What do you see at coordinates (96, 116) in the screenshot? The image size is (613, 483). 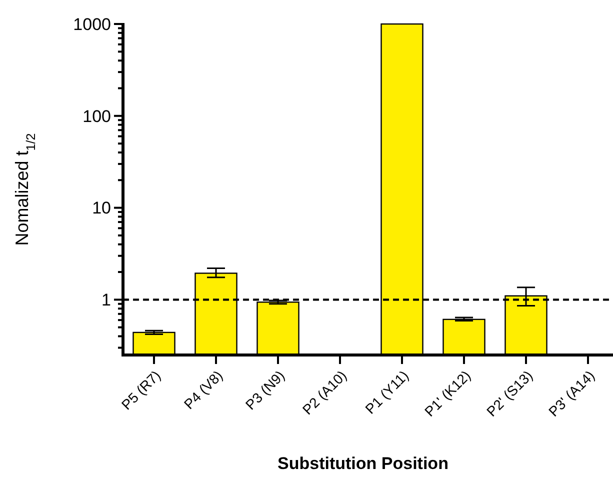 I see `y-tick-label: 100` at bounding box center [96, 116].